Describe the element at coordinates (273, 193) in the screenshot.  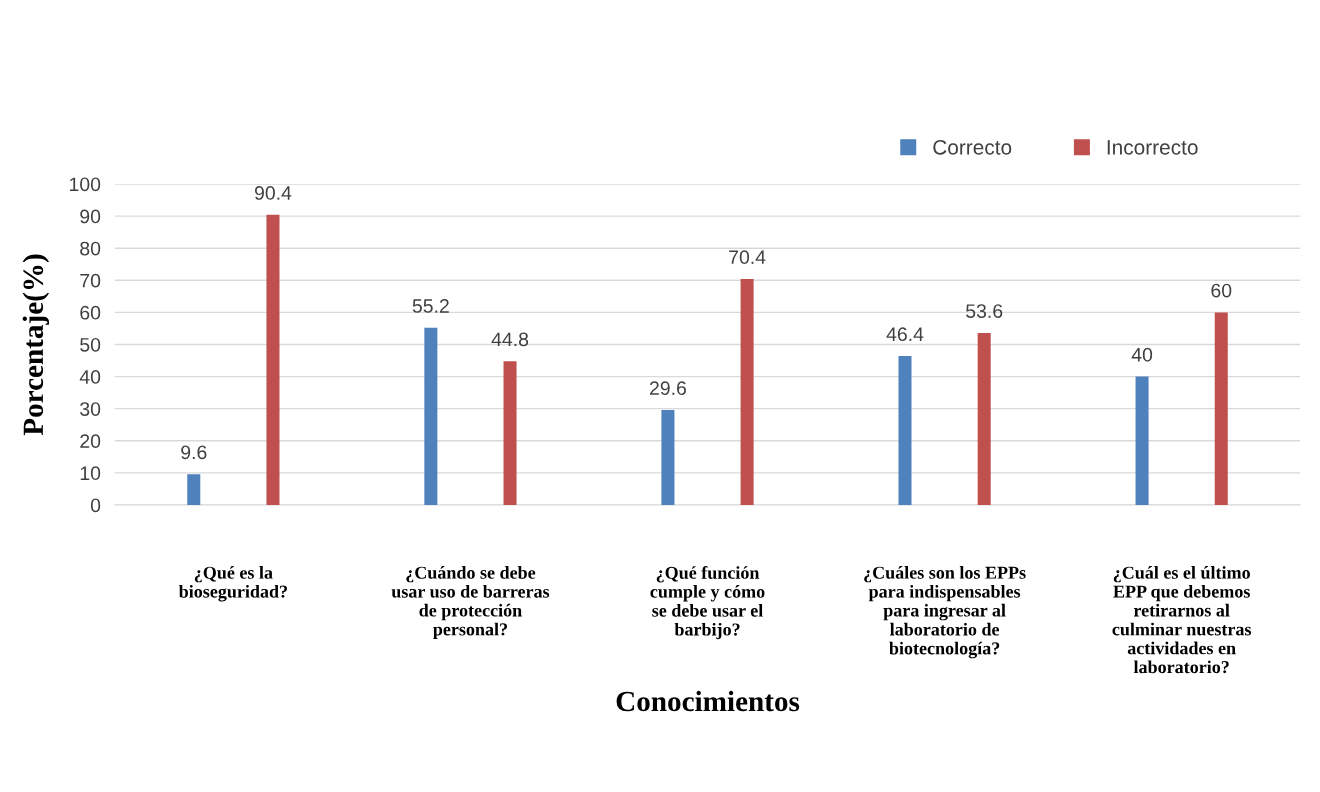
I see `data-label: 90.4` at that location.